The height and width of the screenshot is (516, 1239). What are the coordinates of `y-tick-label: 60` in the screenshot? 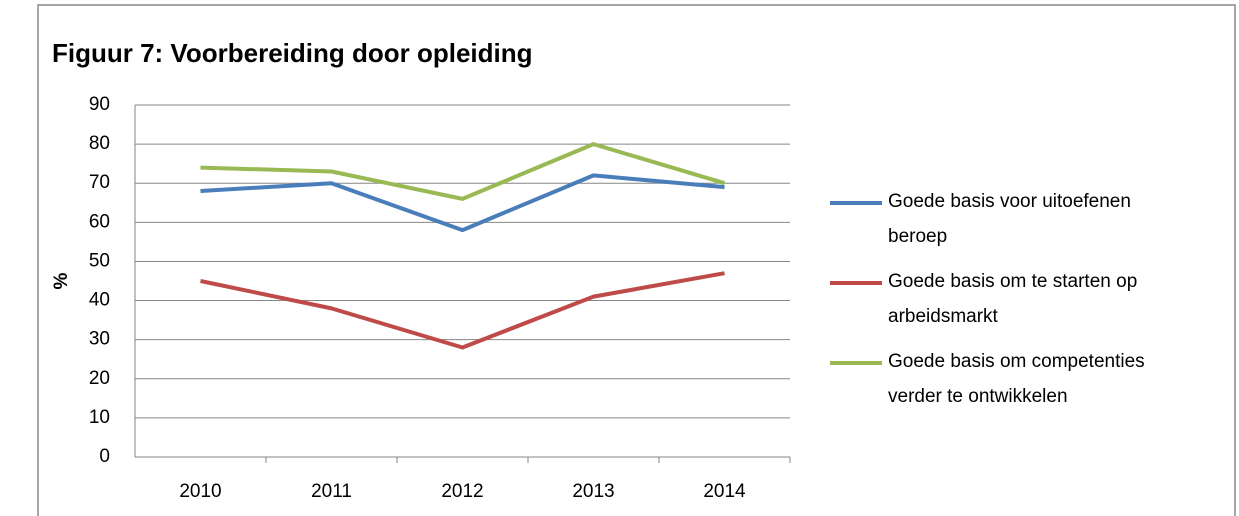 It's located at (99, 221).